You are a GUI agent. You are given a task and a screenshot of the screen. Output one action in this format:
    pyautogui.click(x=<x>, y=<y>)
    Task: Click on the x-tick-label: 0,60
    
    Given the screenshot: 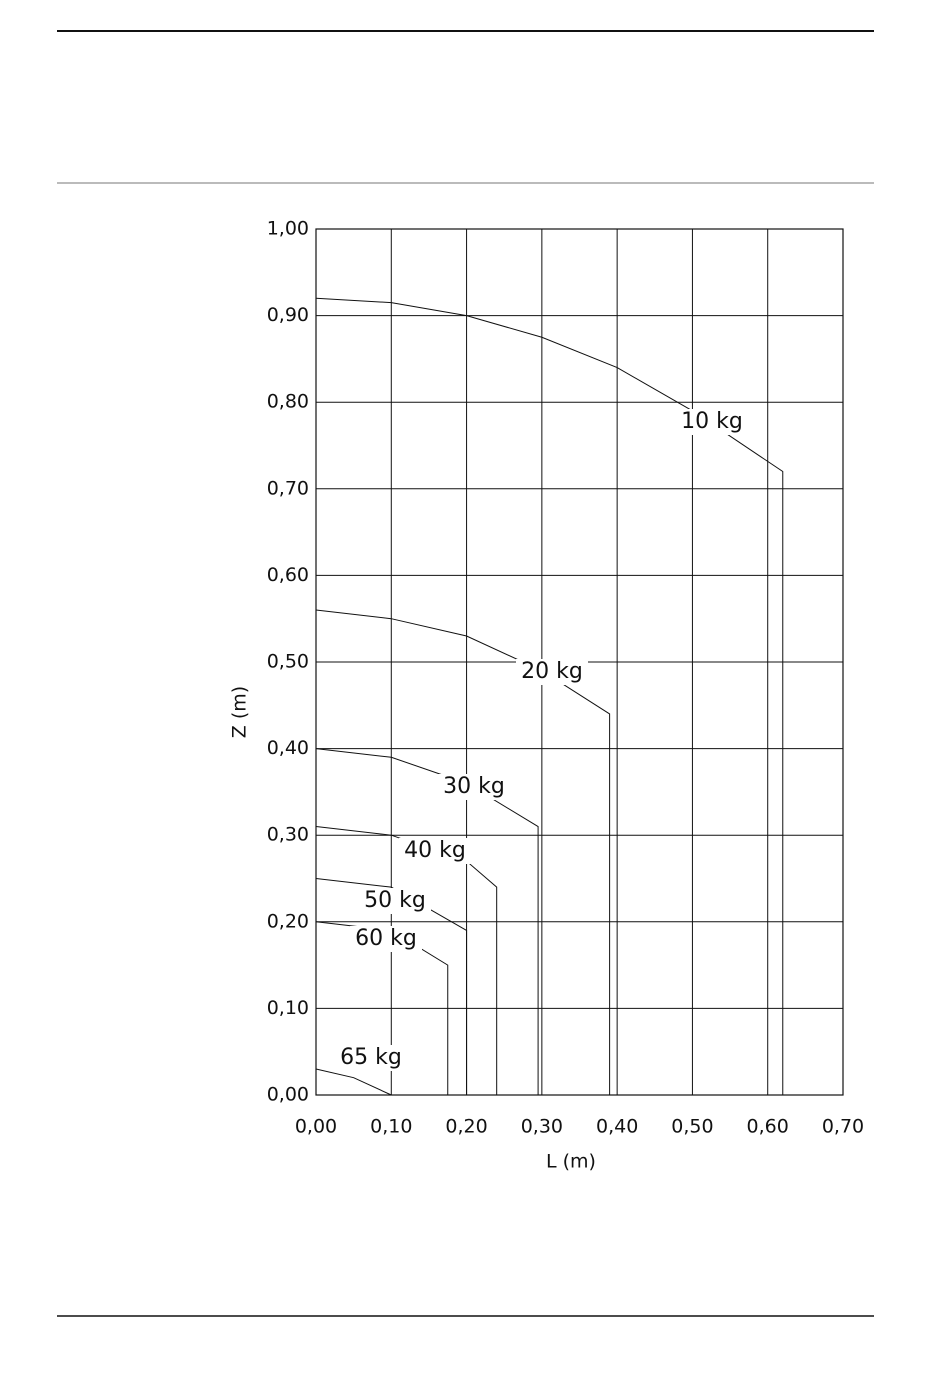 What is the action you would take?
    pyautogui.click(x=768, y=1127)
    